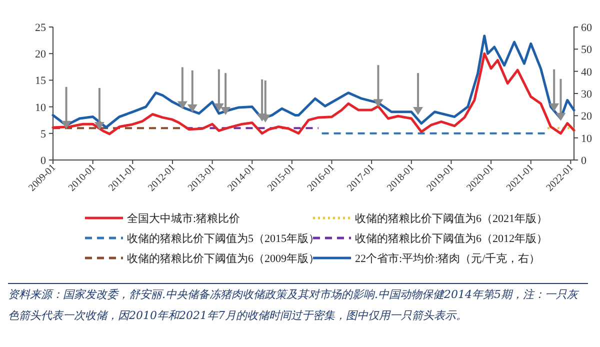 This screenshot has width=600, height=347. I want to click on y-tick-label: 0, so click(43, 161).